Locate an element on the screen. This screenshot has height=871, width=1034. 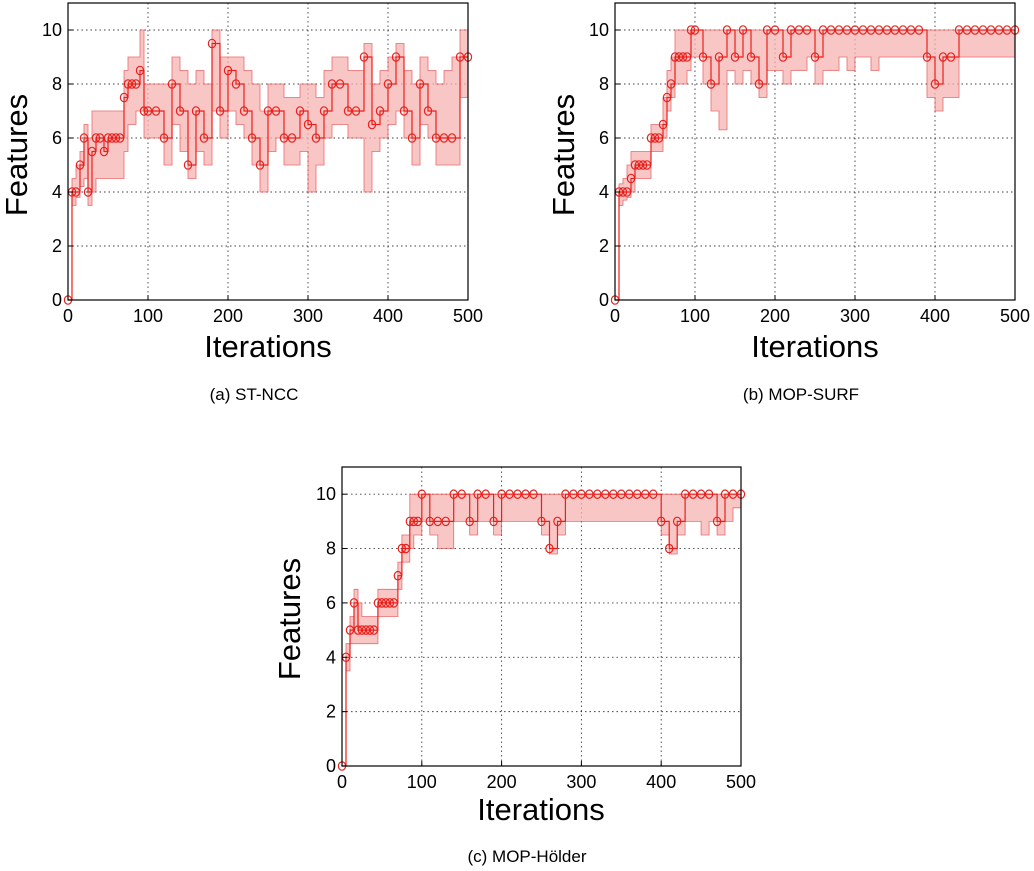
x-tick-label: 100 is located at coordinates (148, 316).